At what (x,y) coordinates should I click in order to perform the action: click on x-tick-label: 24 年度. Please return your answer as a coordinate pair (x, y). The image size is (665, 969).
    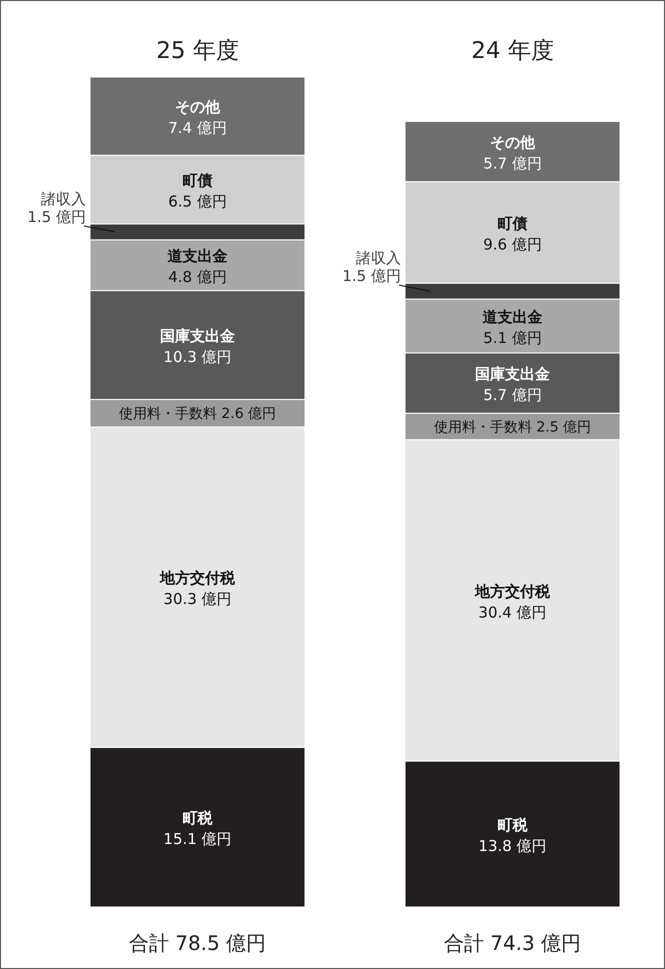
    Looking at the image, I should click on (512, 51).